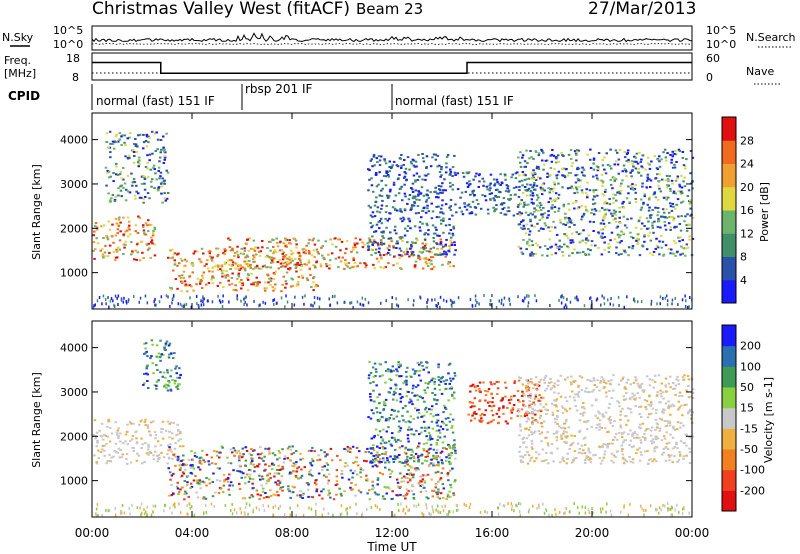 This screenshot has height=554, width=800. I want to click on noise-right-tick-bottom: 10^0, so click(721, 44).